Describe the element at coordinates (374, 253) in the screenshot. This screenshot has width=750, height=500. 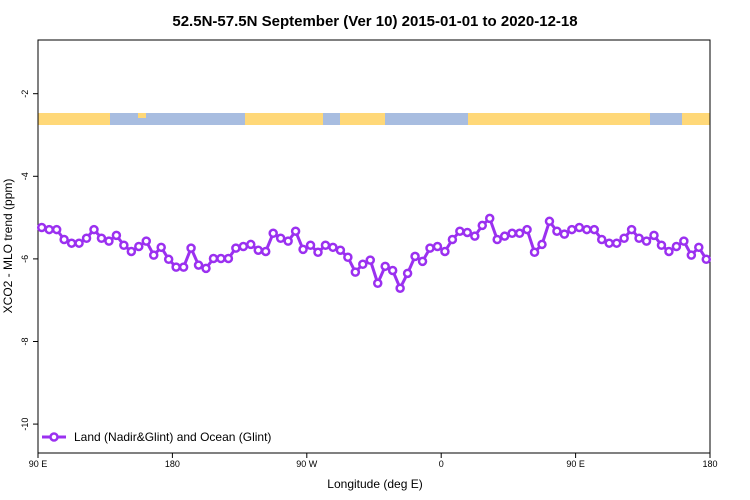
I see `series-line` at that location.